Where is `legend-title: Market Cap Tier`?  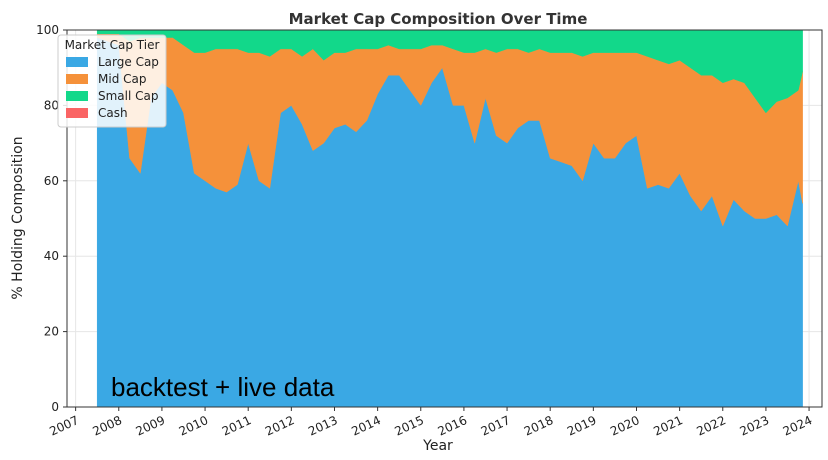
legend-title: Market Cap Tier is located at coordinates (112, 45).